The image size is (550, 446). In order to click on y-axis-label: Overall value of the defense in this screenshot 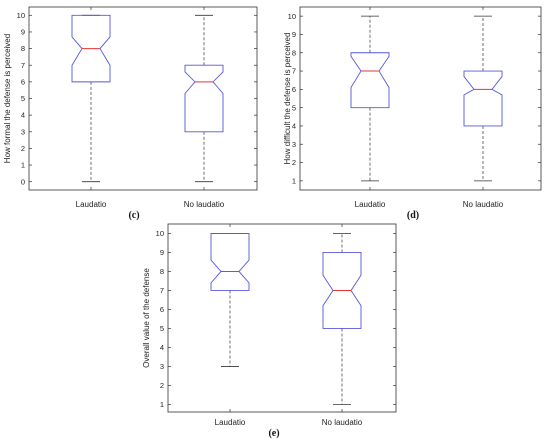, I will do `click(146, 318)`.